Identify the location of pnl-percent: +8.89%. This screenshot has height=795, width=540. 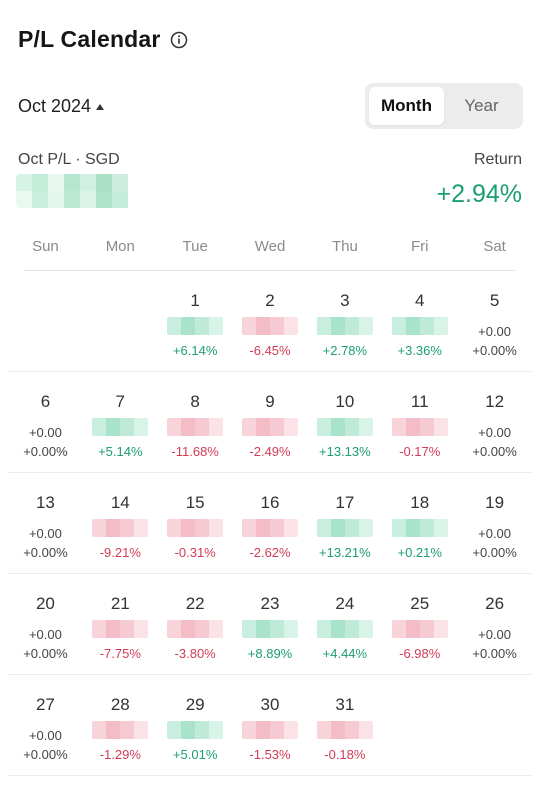
(270, 653).